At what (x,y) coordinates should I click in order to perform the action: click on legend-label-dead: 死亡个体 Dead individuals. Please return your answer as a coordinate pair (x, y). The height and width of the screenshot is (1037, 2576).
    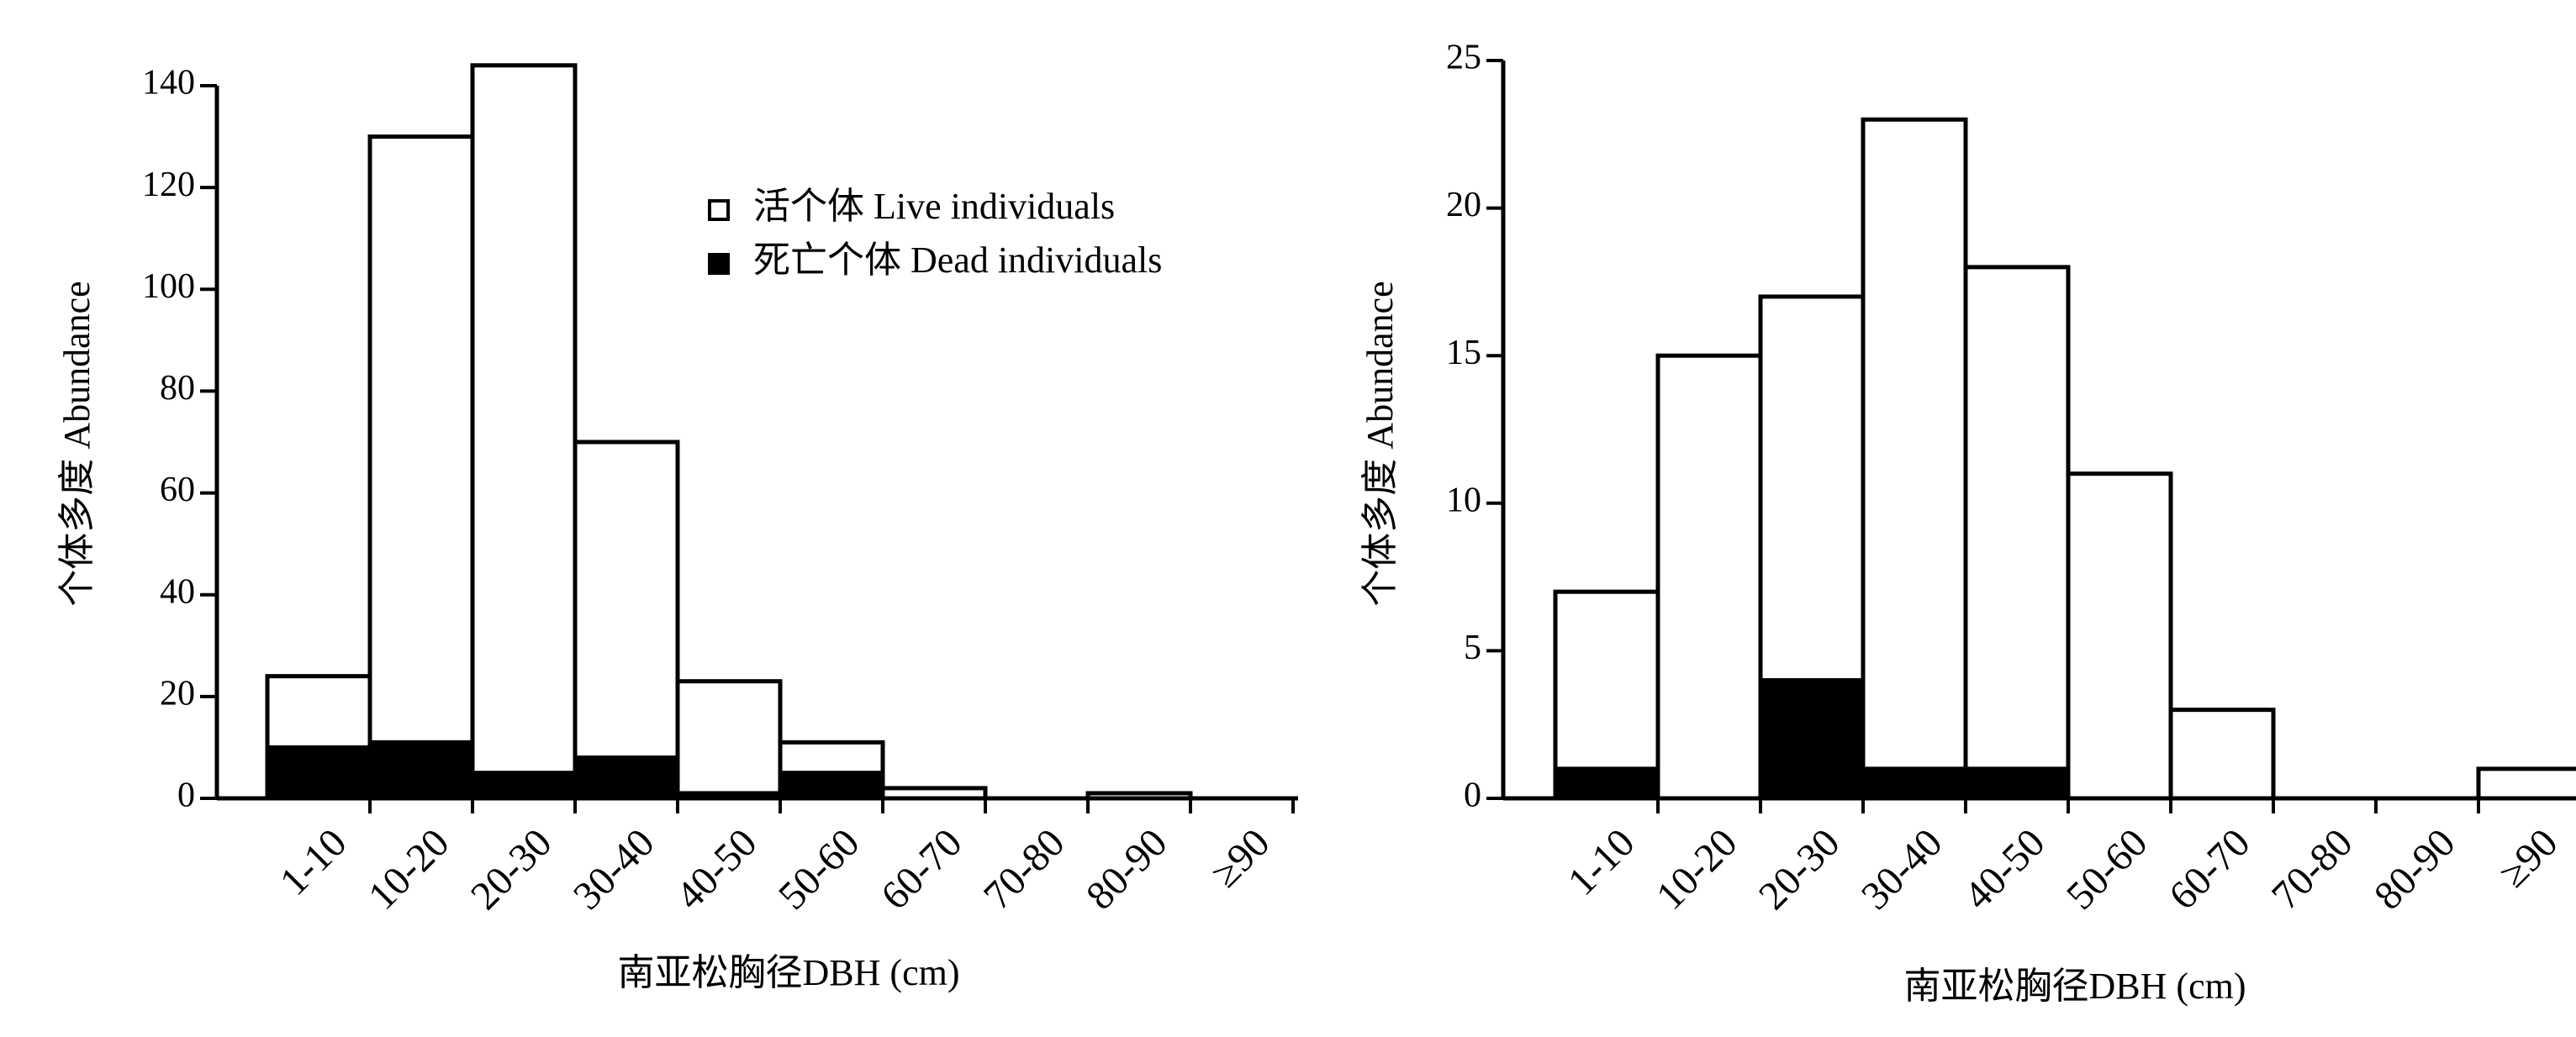
    Looking at the image, I should click on (958, 260).